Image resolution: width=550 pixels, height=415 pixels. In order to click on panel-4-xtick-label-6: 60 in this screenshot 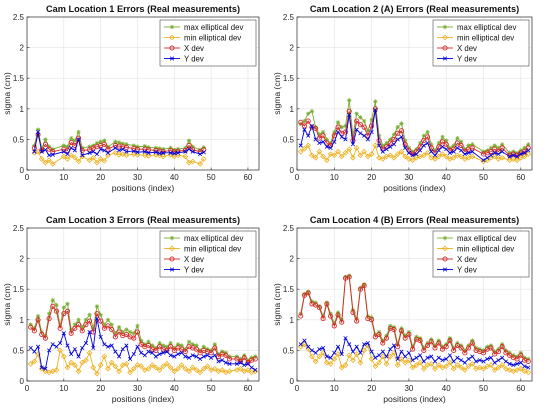, I will do `click(520, 388)`.